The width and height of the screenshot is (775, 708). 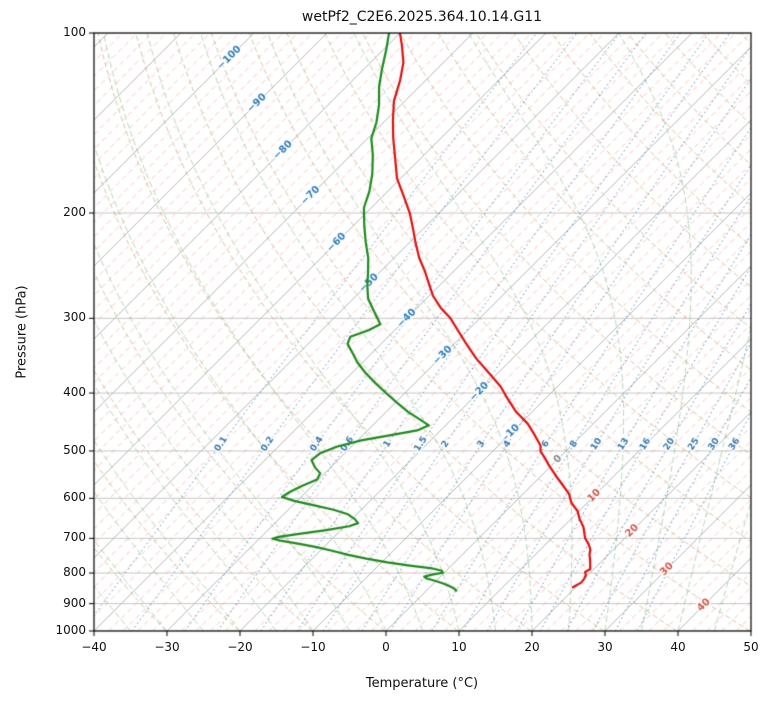 I want to click on y-tick-label: 400, so click(x=74, y=392).